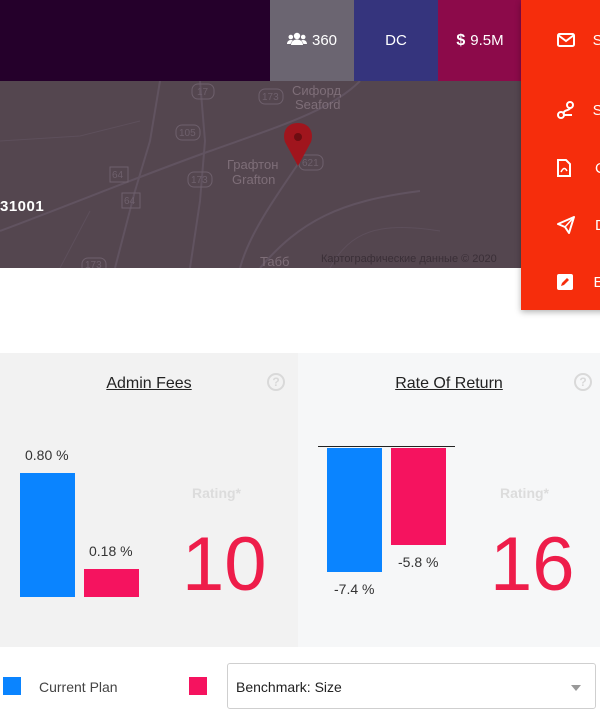 The height and width of the screenshot is (719, 600). What do you see at coordinates (296, 41) in the screenshot?
I see `users-icon` at bounding box center [296, 41].